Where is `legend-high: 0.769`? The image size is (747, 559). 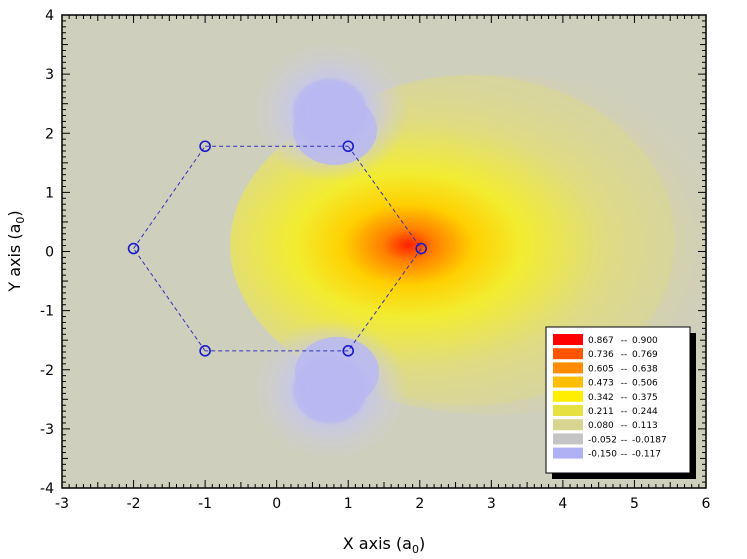 legend-high: 0.769 is located at coordinates (645, 355).